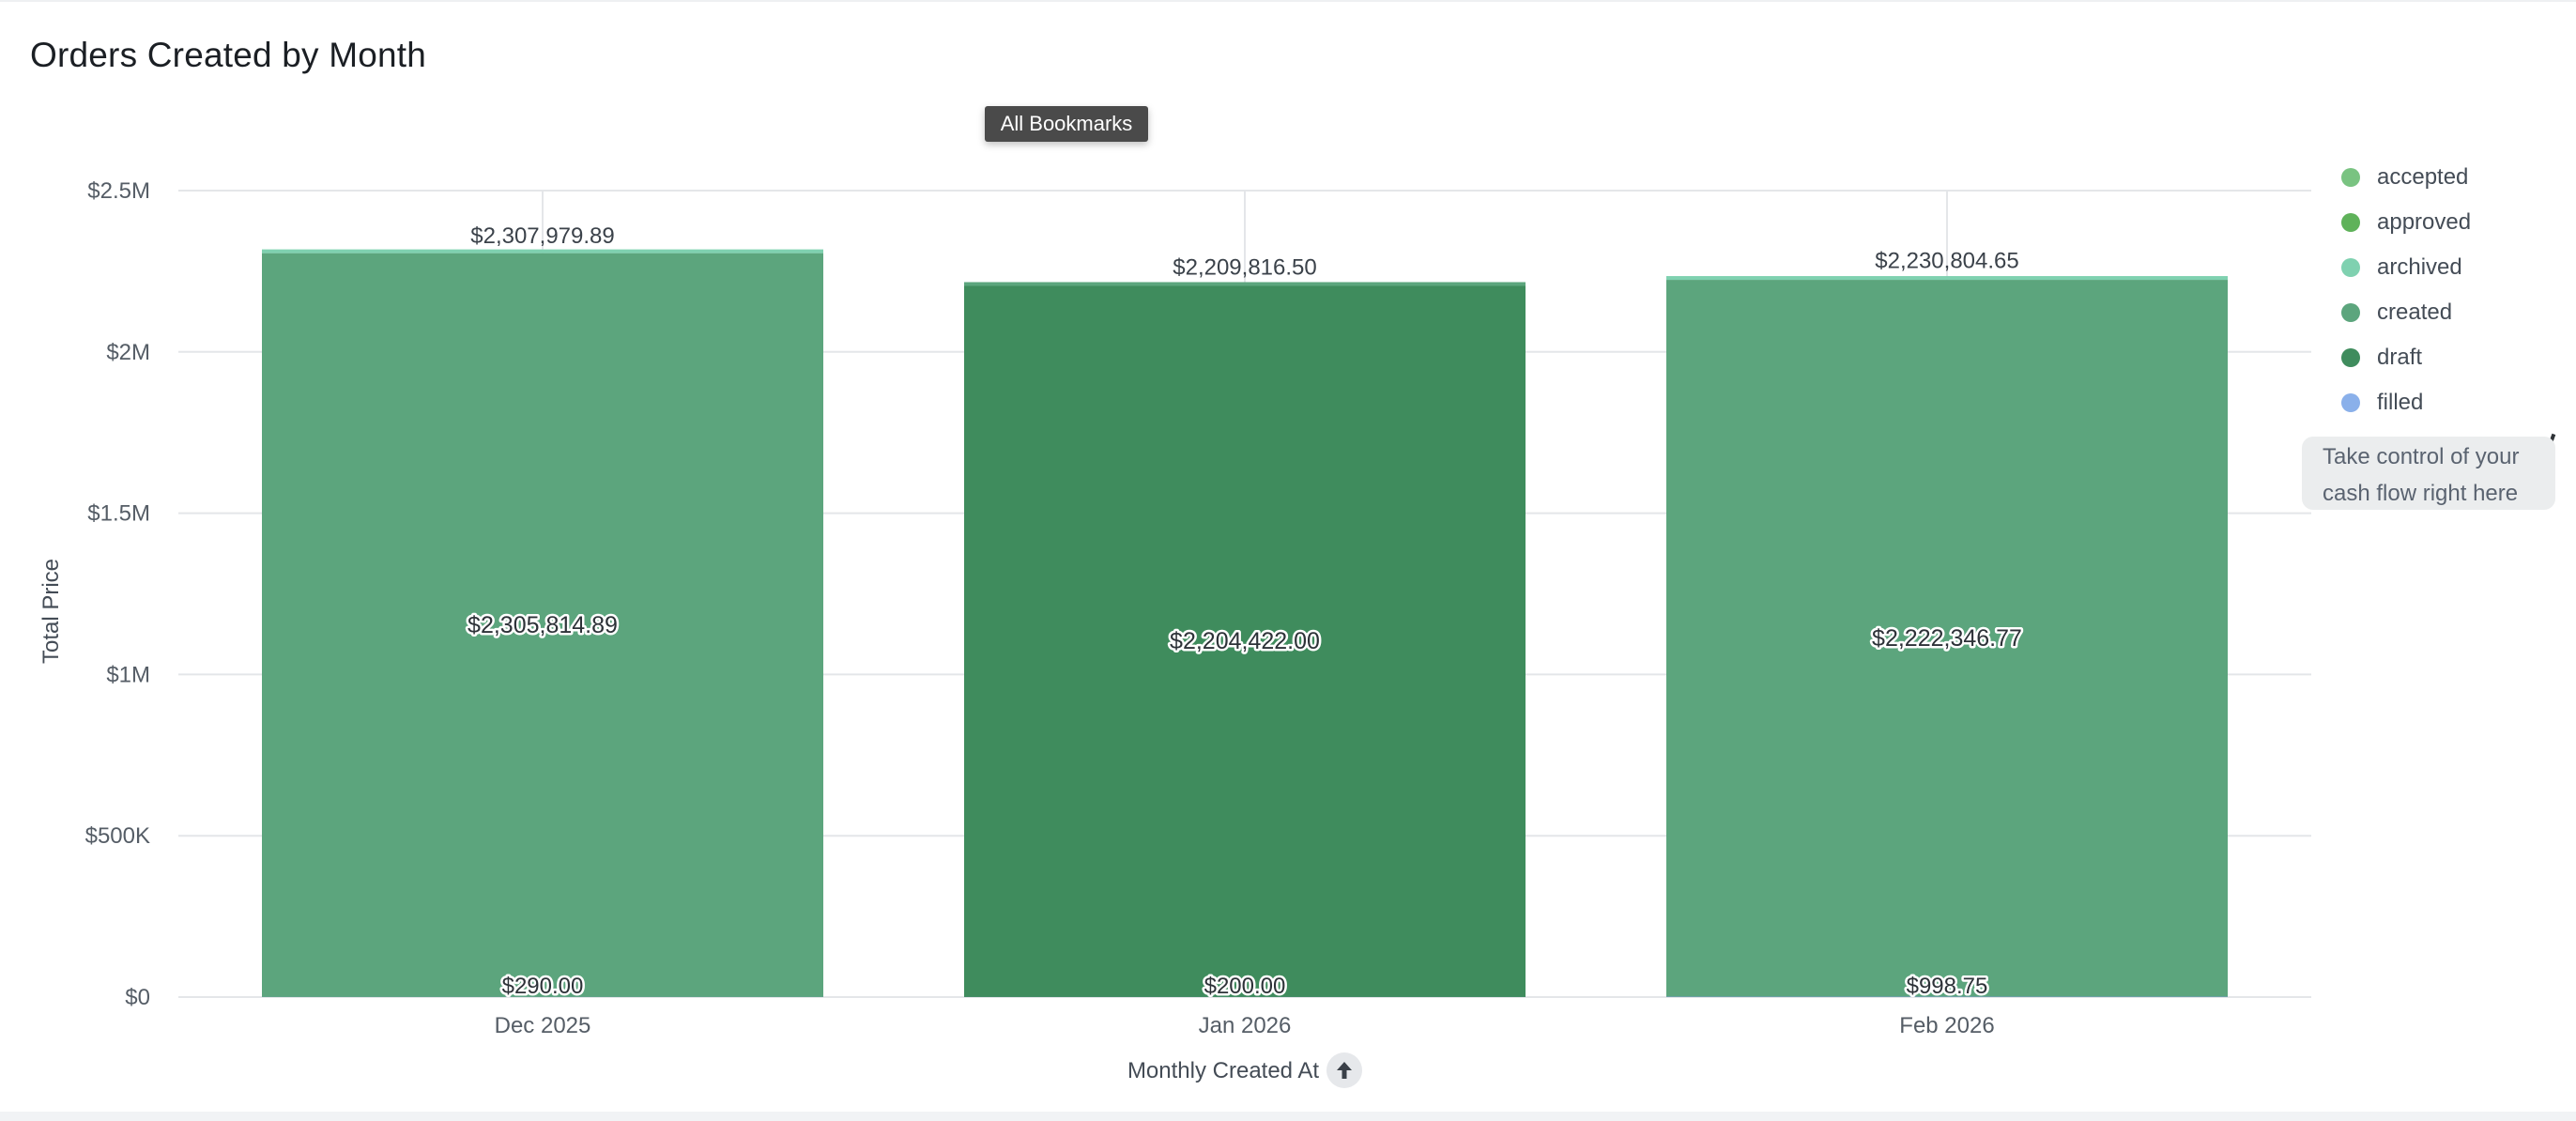 Image resolution: width=2576 pixels, height=1121 pixels. I want to click on segment-label: $2,204,422.00, so click(1245, 641).